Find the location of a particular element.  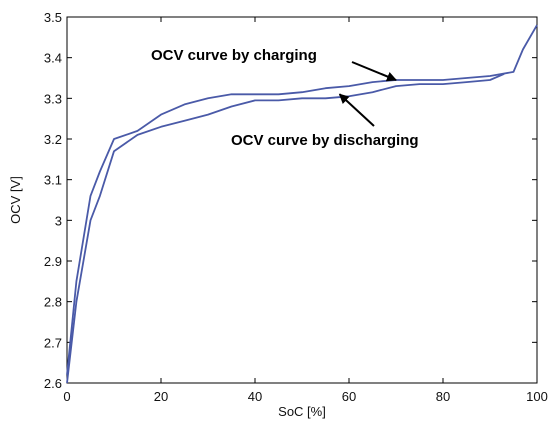

y-tick-label: 3.1 is located at coordinates (53, 180).